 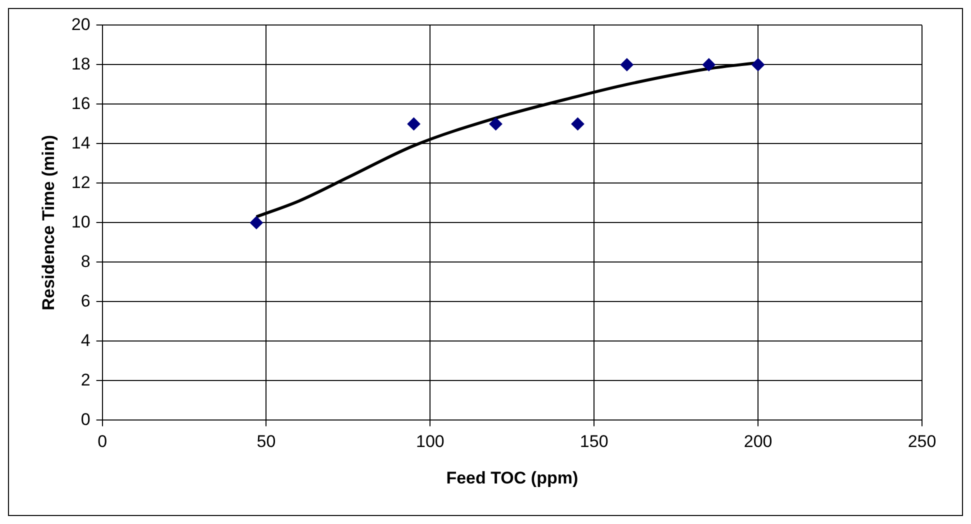 What do you see at coordinates (266, 442) in the screenshot?
I see `x-tick-label: 50` at bounding box center [266, 442].